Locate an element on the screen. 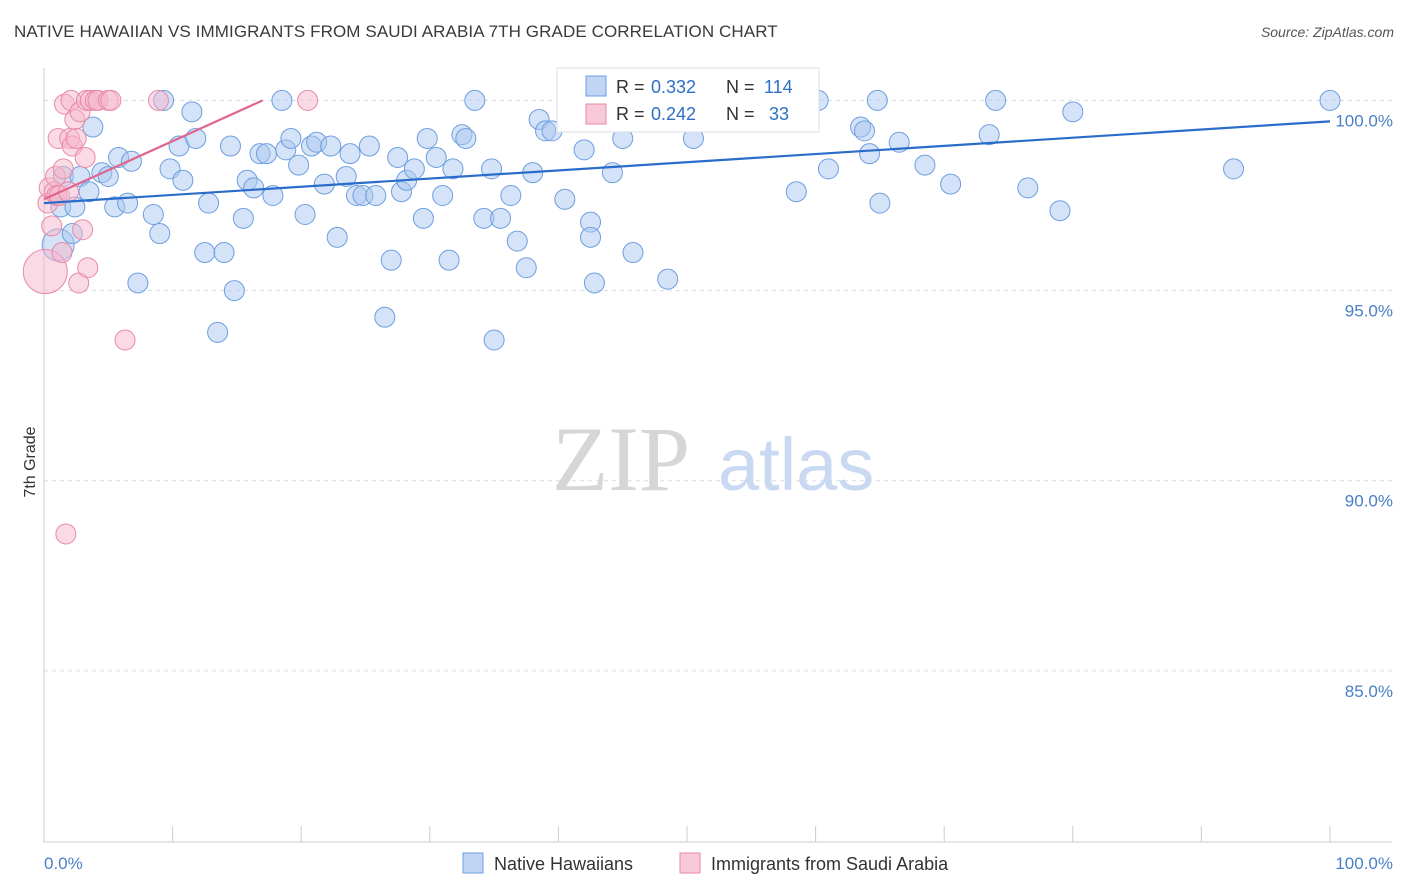 The image size is (1406, 892). watermark: ZIP atlas is located at coordinates (713, 459).